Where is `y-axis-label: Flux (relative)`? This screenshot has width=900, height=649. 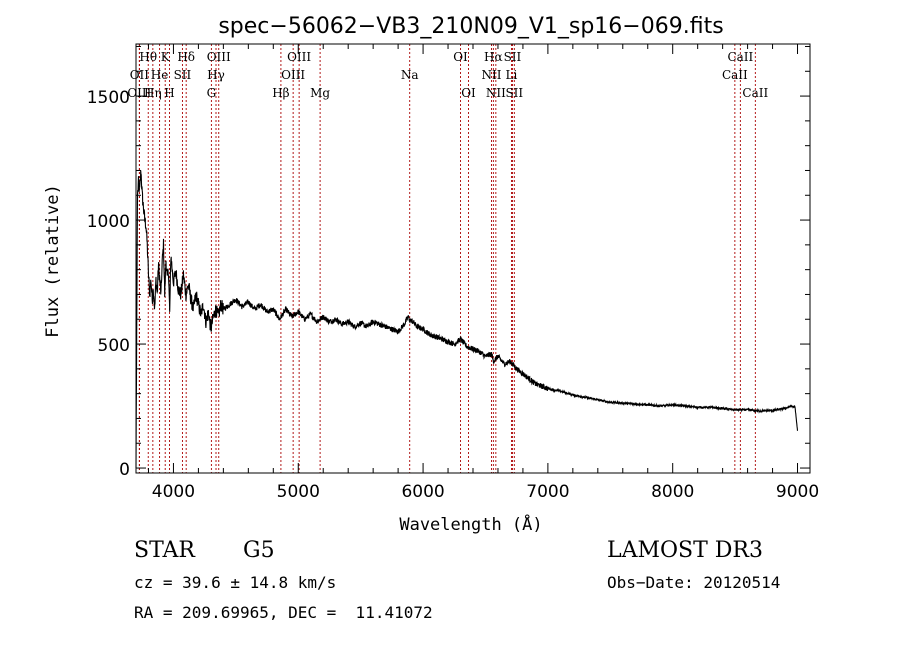 y-axis-label: Flux (relative) is located at coordinates (53, 261).